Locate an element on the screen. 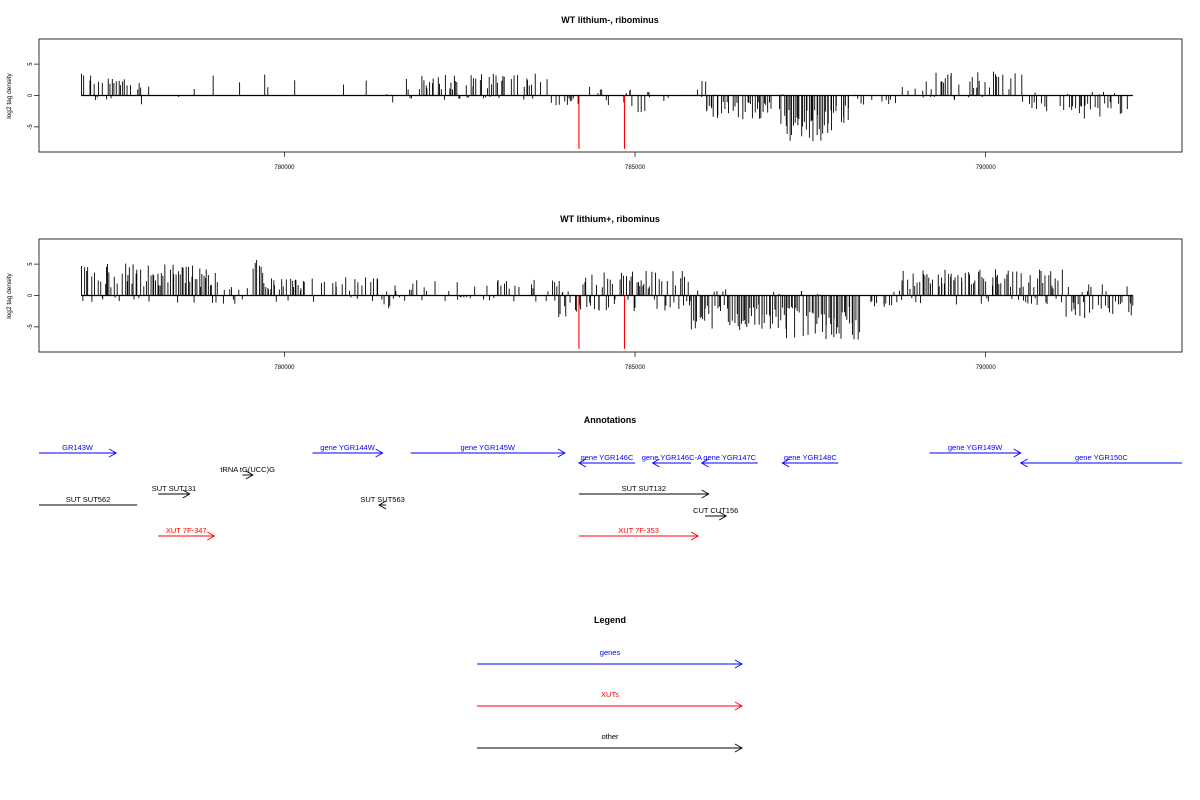  annotation-feature: gene YGR146C-A is located at coordinates (672, 460).